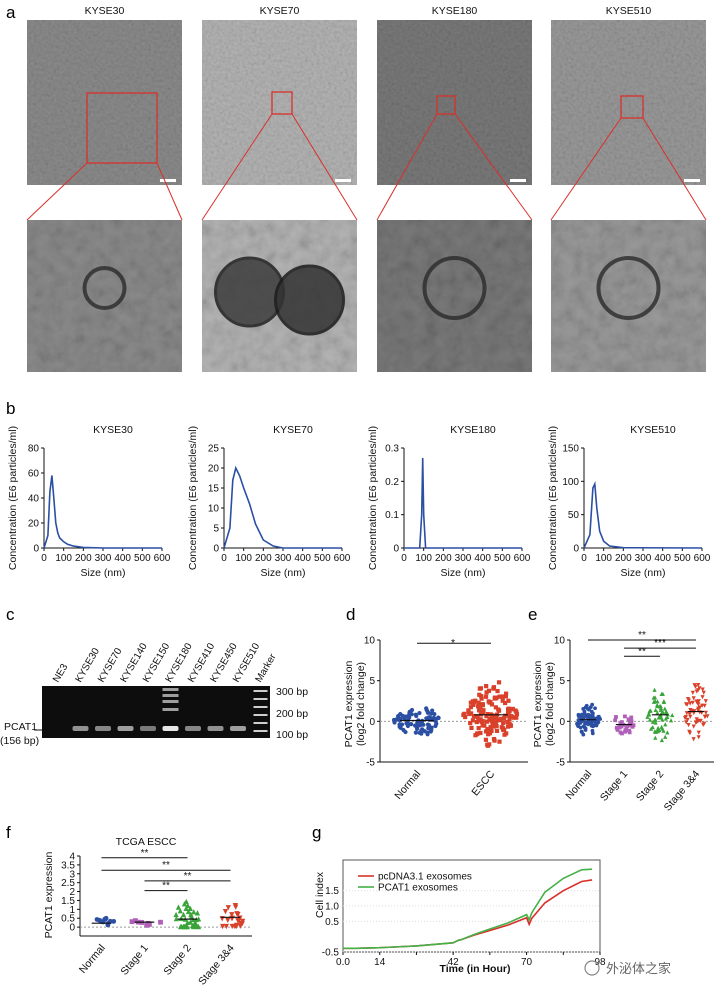 The width and height of the screenshot is (717, 996). Describe the element at coordinates (418, 888) in the screenshot. I see `legend-label: PCAT1 exosomes` at that location.